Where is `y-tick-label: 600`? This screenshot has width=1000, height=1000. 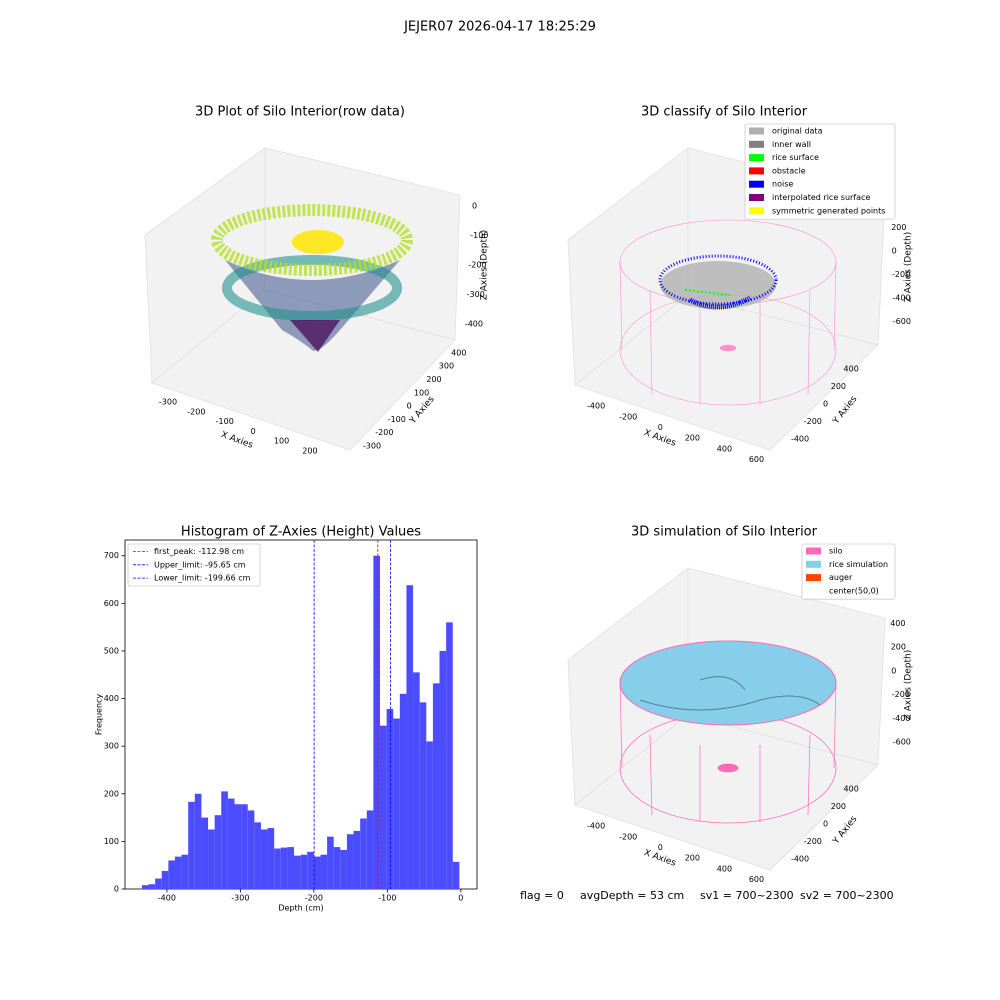 y-tick-label: 600 is located at coordinates (111, 603).